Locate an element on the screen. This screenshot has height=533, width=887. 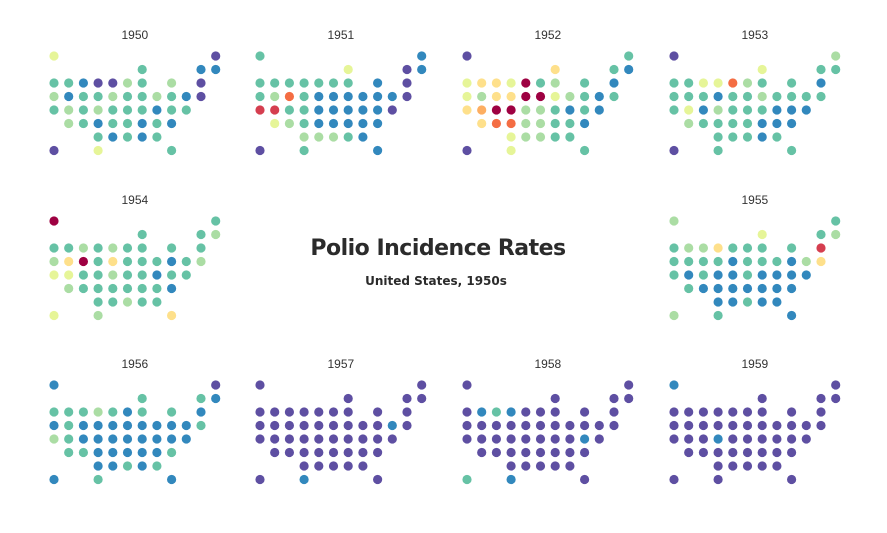
state-dot-la is located at coordinates (733, 137).